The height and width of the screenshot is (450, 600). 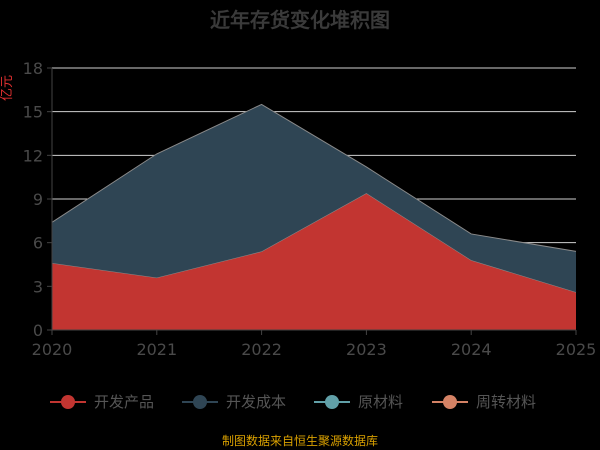 I want to click on x-tick-label: 2023, so click(x=366, y=349).